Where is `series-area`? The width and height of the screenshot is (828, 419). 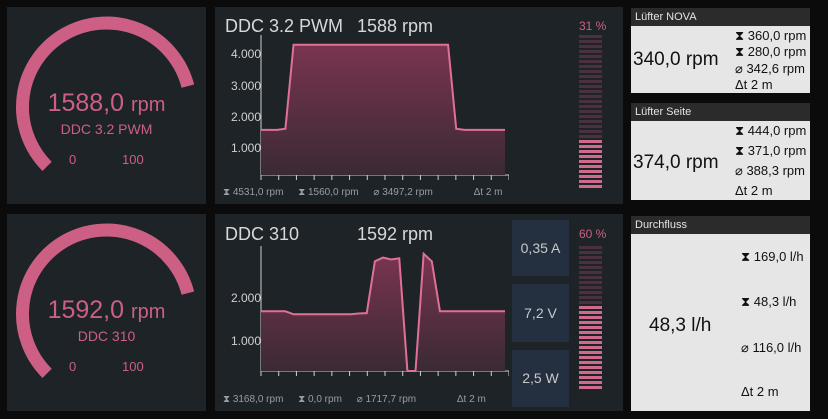
series-area is located at coordinates (383, 110).